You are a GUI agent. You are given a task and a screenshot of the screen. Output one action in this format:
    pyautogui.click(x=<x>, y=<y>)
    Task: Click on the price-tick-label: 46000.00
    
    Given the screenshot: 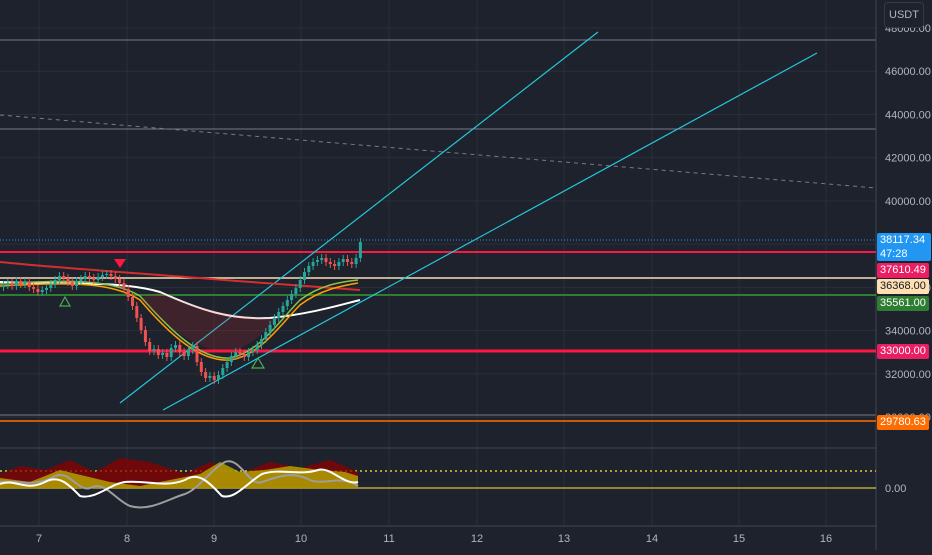 What is the action you would take?
    pyautogui.click(x=908, y=72)
    